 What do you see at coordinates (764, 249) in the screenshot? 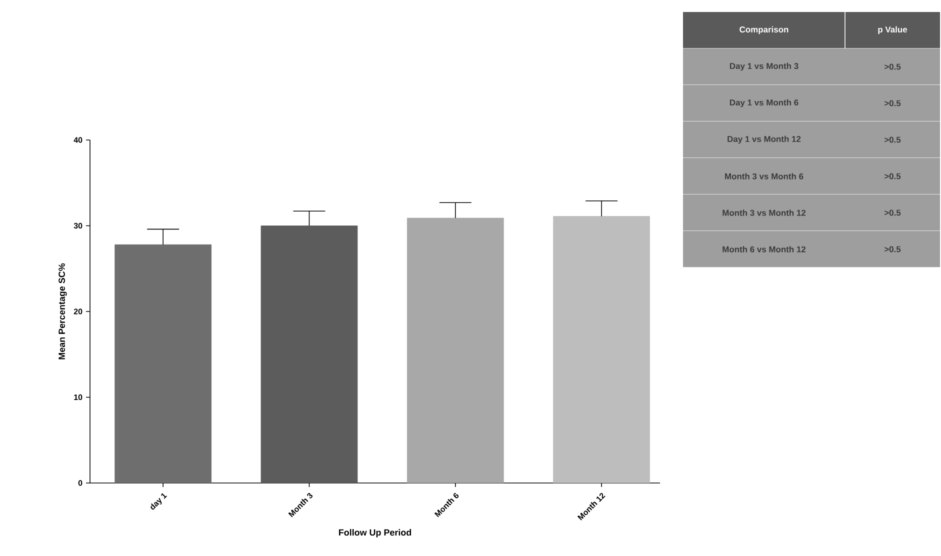
I see `text: Month 6 vs Month 12` at bounding box center [764, 249].